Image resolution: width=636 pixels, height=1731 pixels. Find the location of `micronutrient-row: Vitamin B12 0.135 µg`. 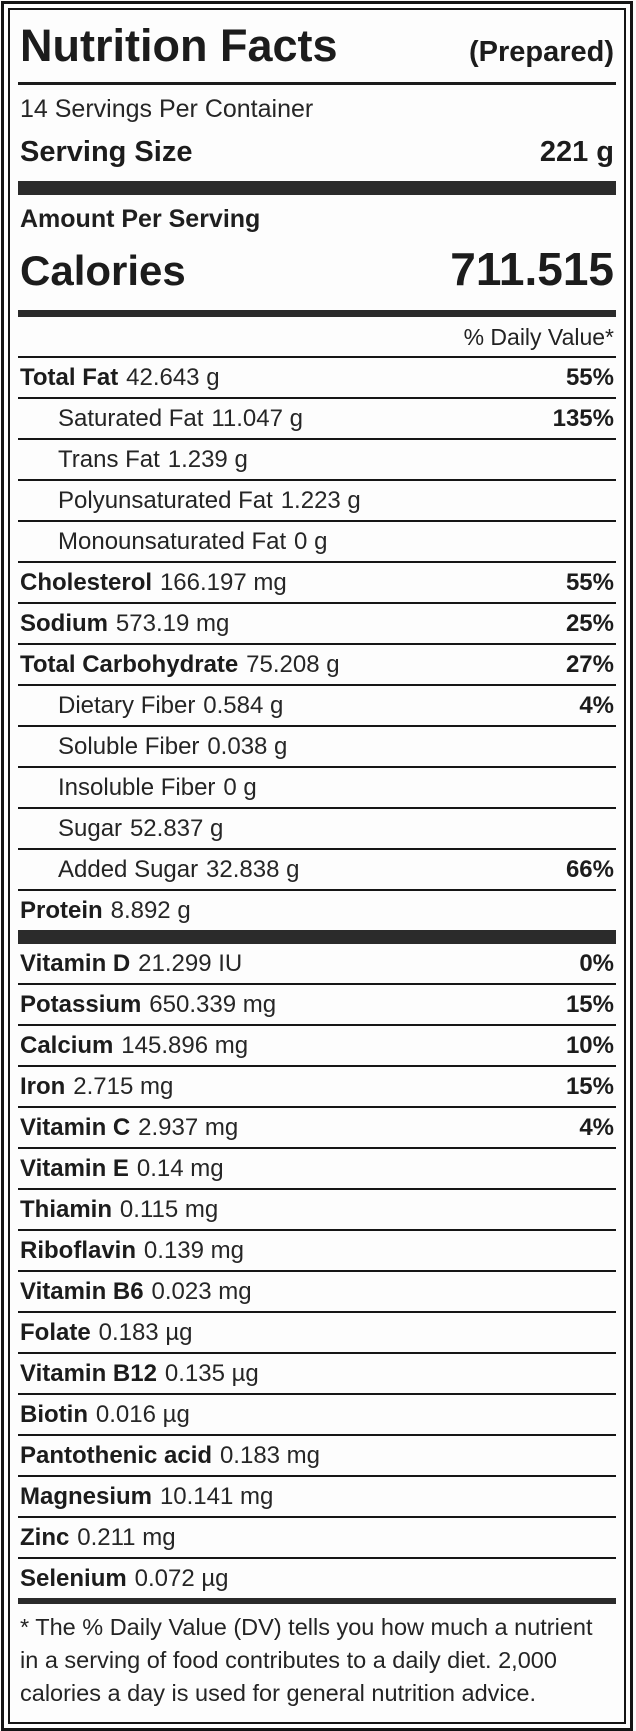

micronutrient-row: Vitamin B12 0.135 µg is located at coordinates (317, 1374).